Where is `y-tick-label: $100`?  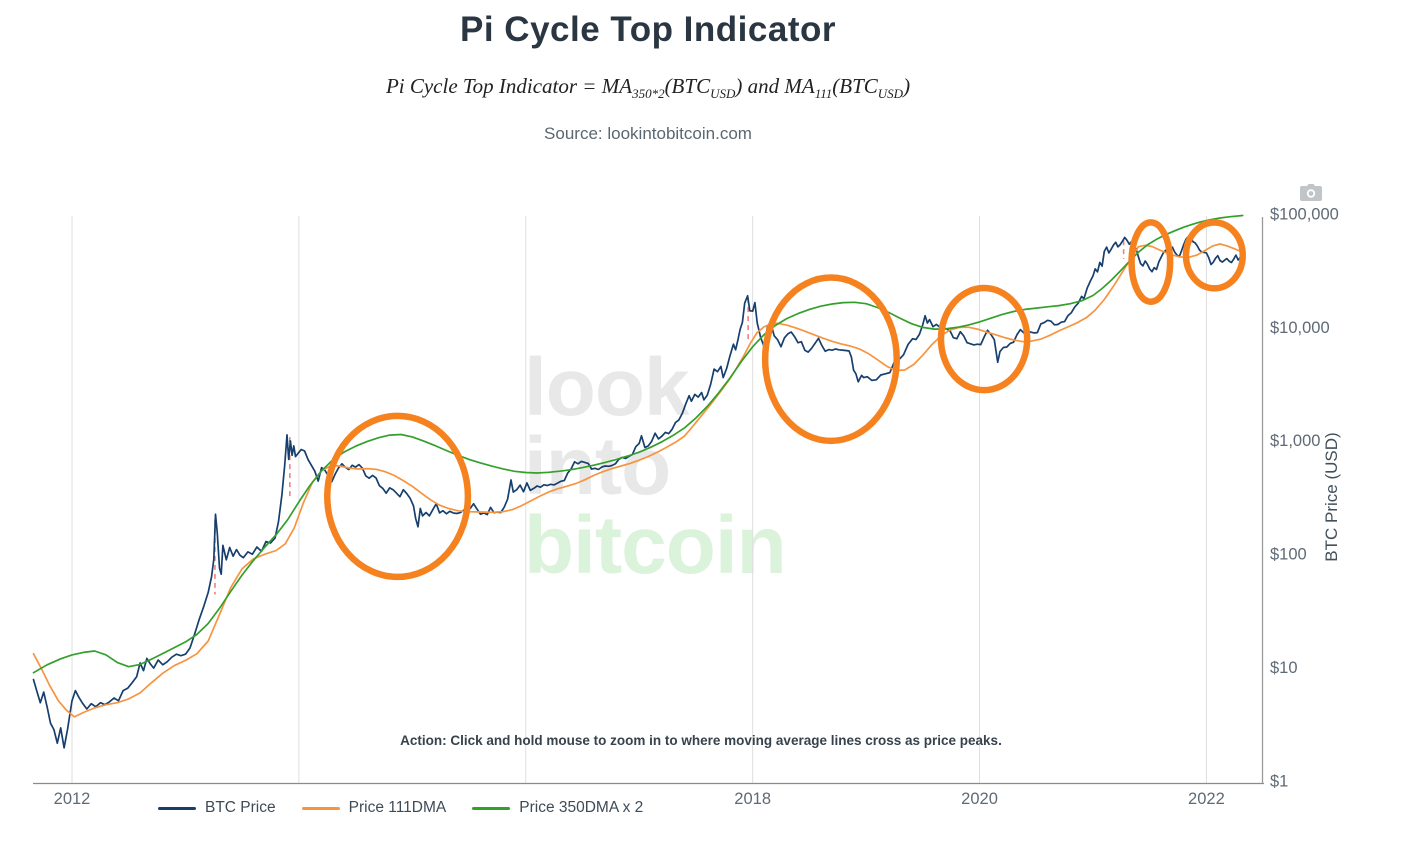
y-tick-label: $100 is located at coordinates (1288, 555).